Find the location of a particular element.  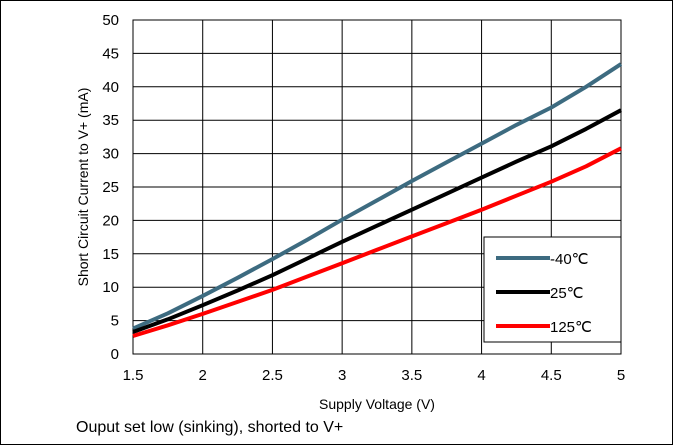

x-tick-label: 5 is located at coordinates (621, 375).